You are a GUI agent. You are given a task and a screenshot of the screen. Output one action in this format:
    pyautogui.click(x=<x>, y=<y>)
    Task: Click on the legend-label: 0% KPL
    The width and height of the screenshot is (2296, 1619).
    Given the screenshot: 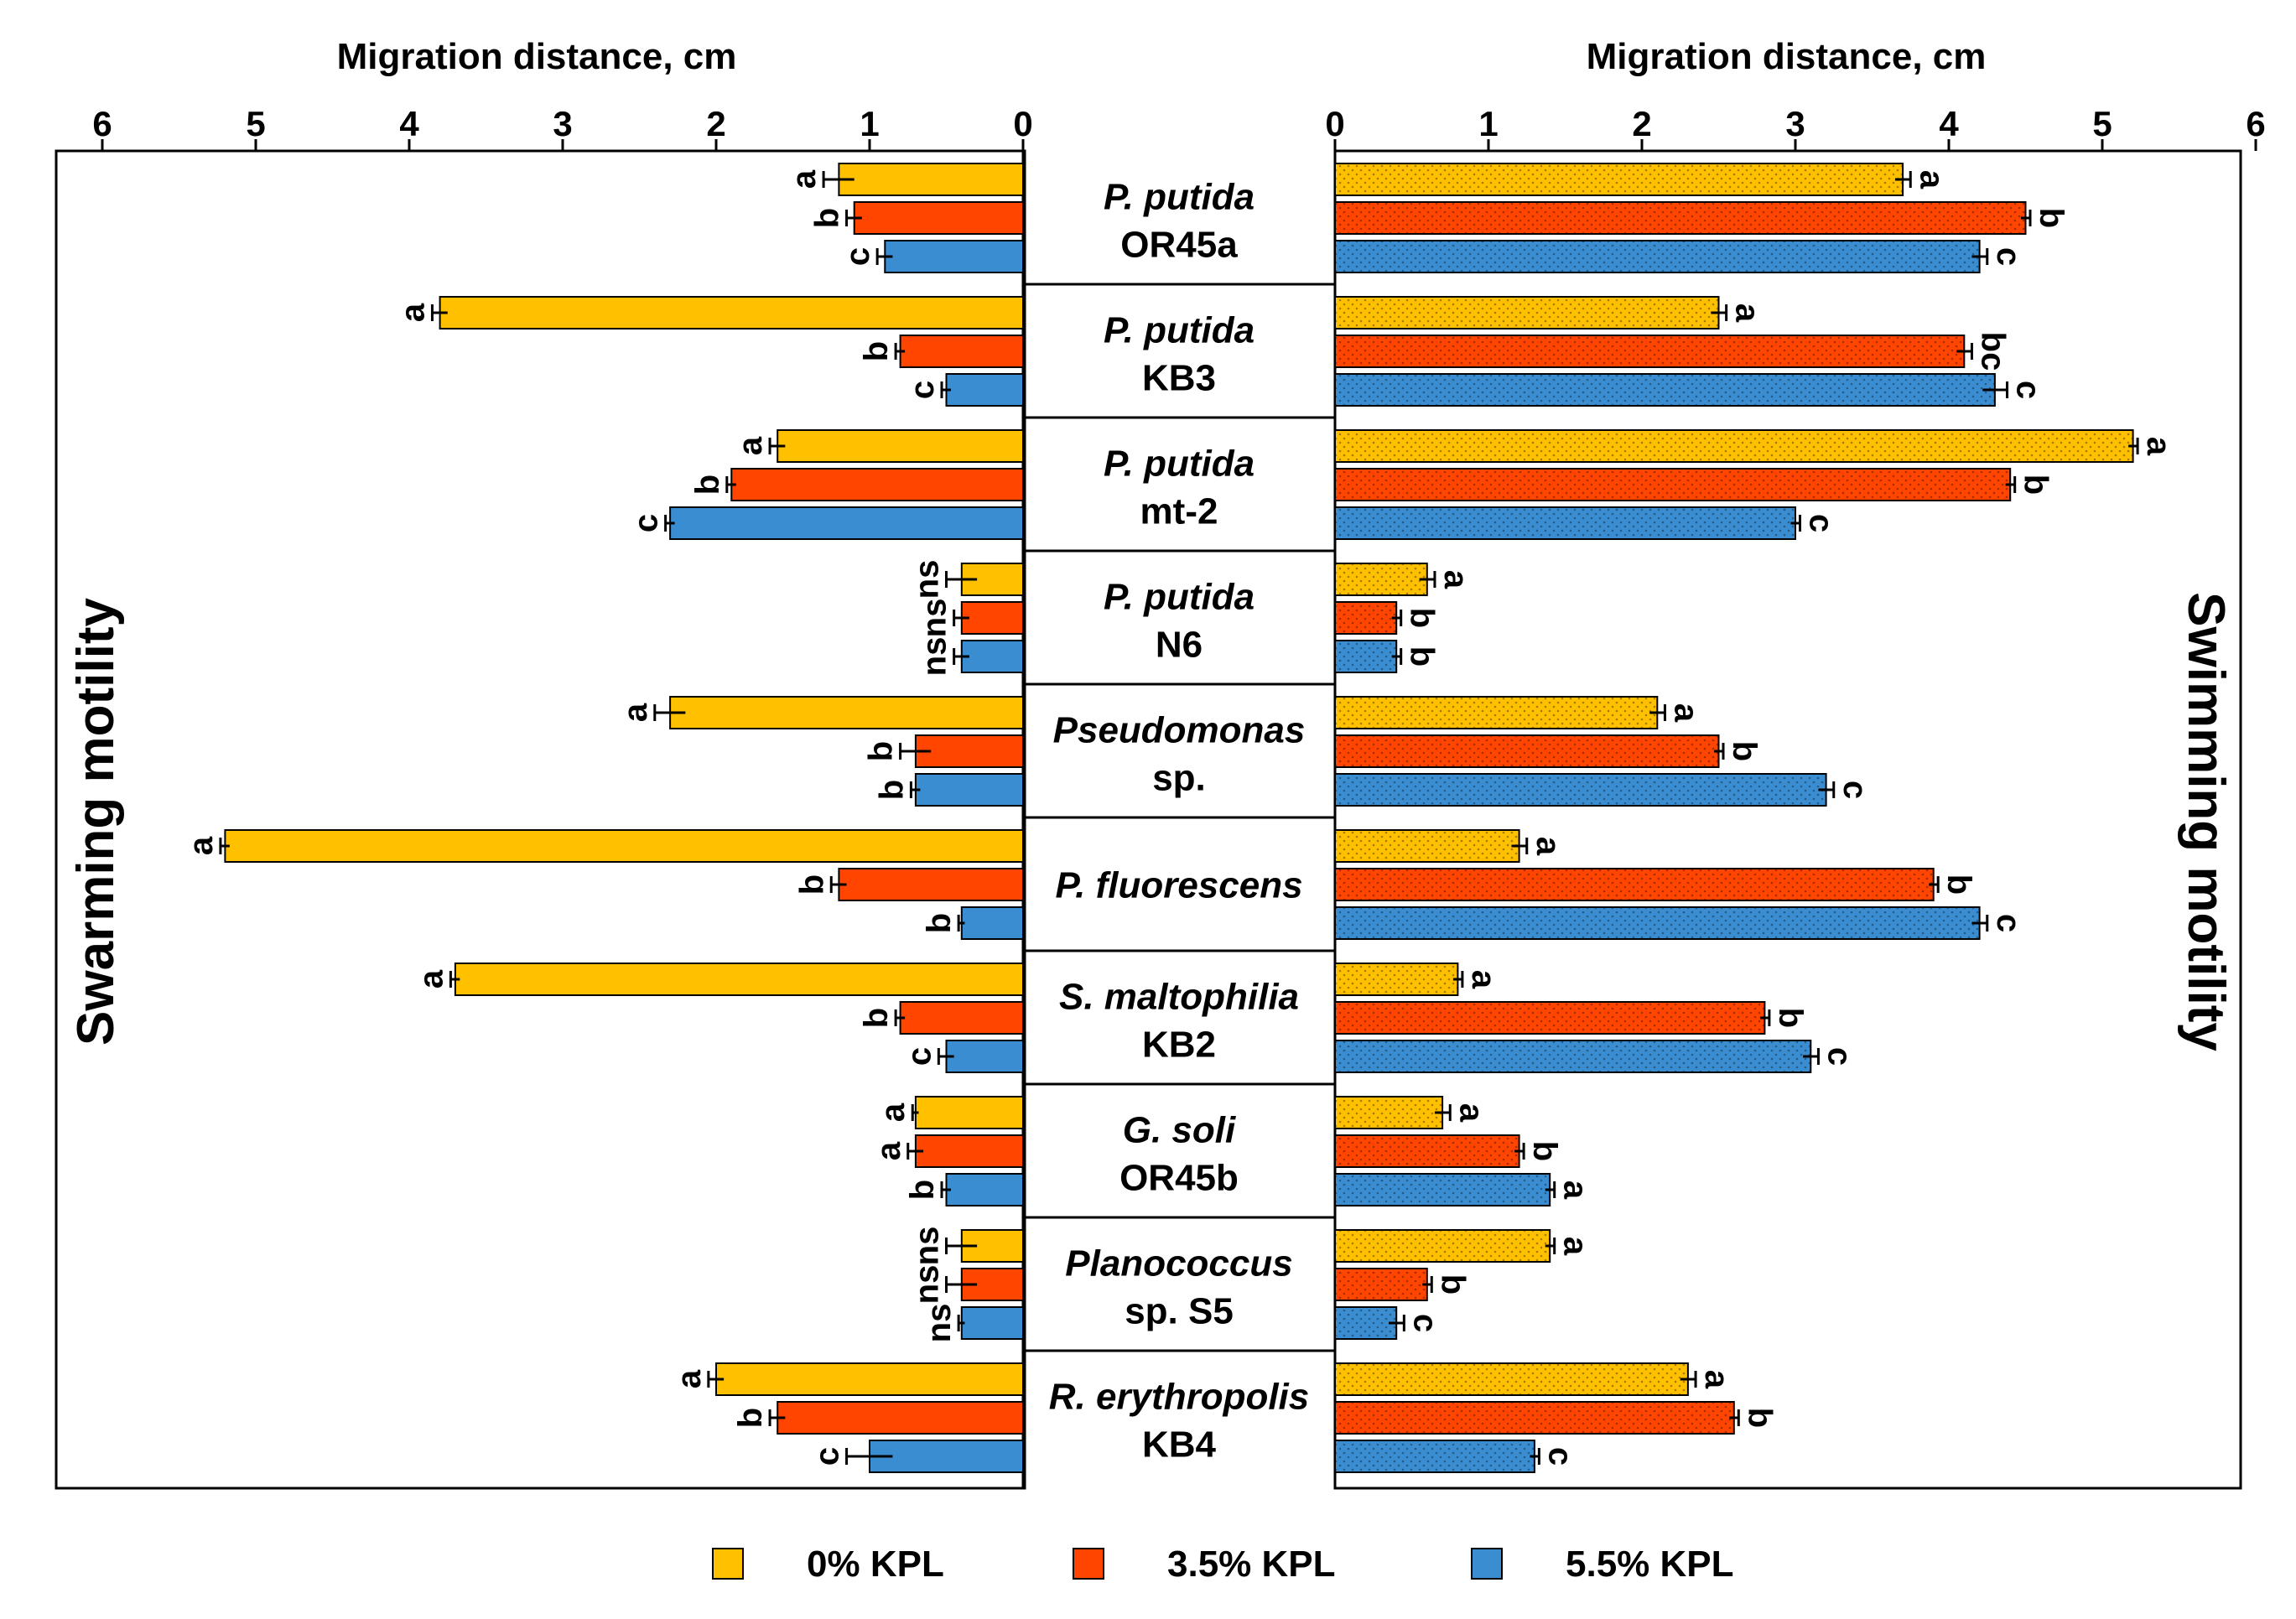 What is the action you would take?
    pyautogui.click(x=875, y=1565)
    